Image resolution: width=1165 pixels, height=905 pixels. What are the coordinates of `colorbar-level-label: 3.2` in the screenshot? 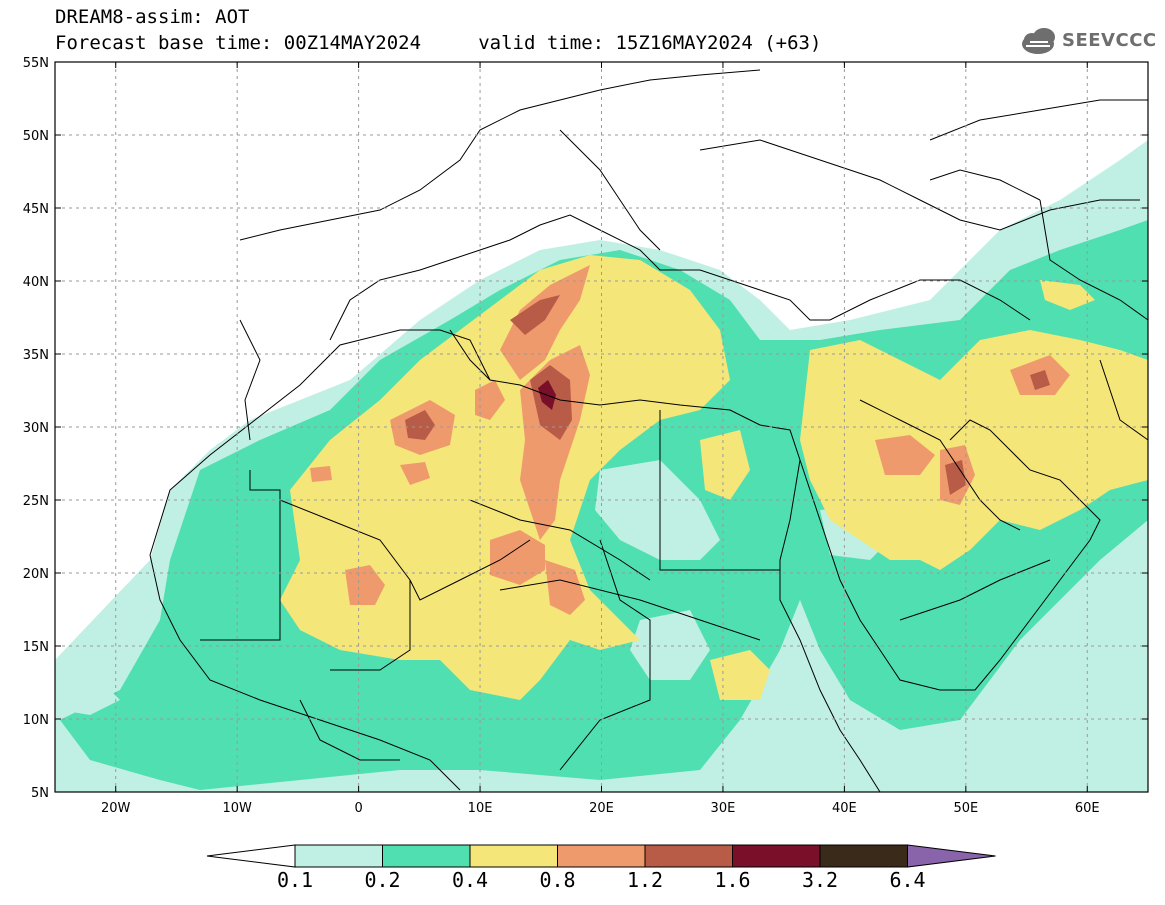 It's located at (820, 880).